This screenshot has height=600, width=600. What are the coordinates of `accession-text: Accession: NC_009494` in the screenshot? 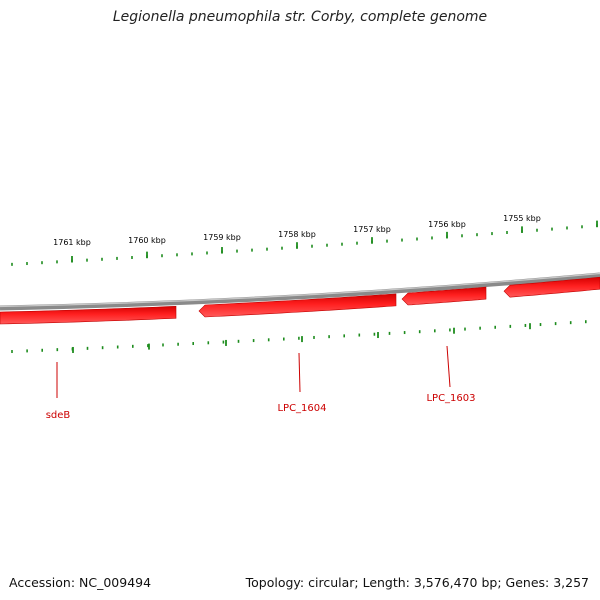 It's located at (80, 582).